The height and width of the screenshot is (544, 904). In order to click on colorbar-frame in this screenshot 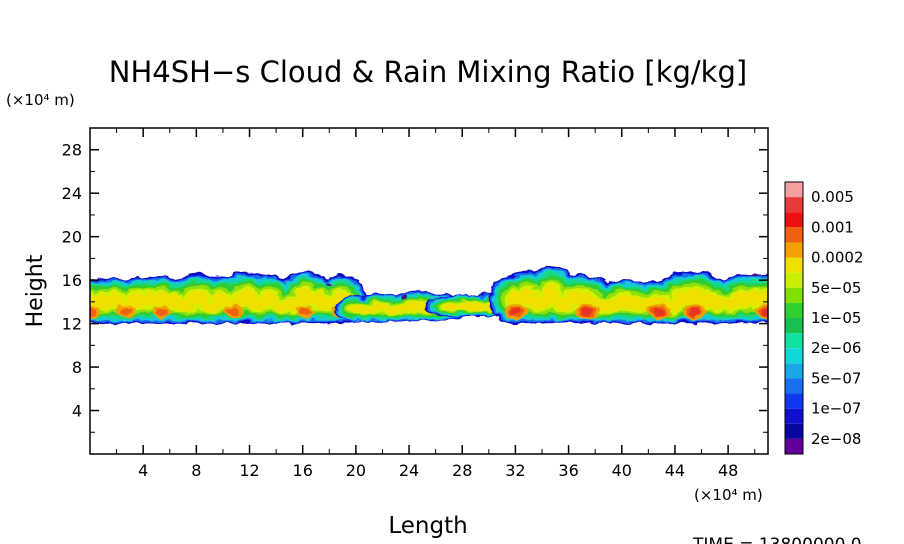, I will do `click(794, 318)`.